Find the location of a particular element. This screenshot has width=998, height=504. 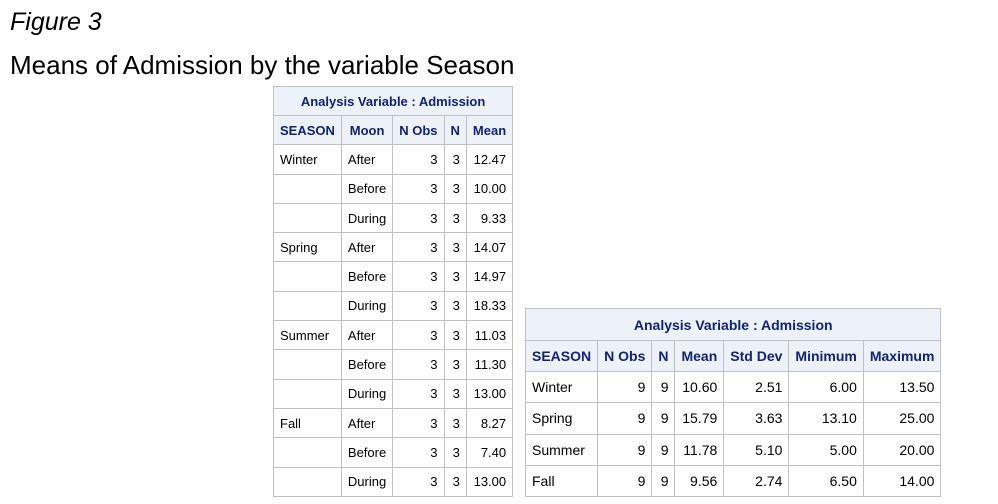

table-cell: 11.78 is located at coordinates (699, 449).